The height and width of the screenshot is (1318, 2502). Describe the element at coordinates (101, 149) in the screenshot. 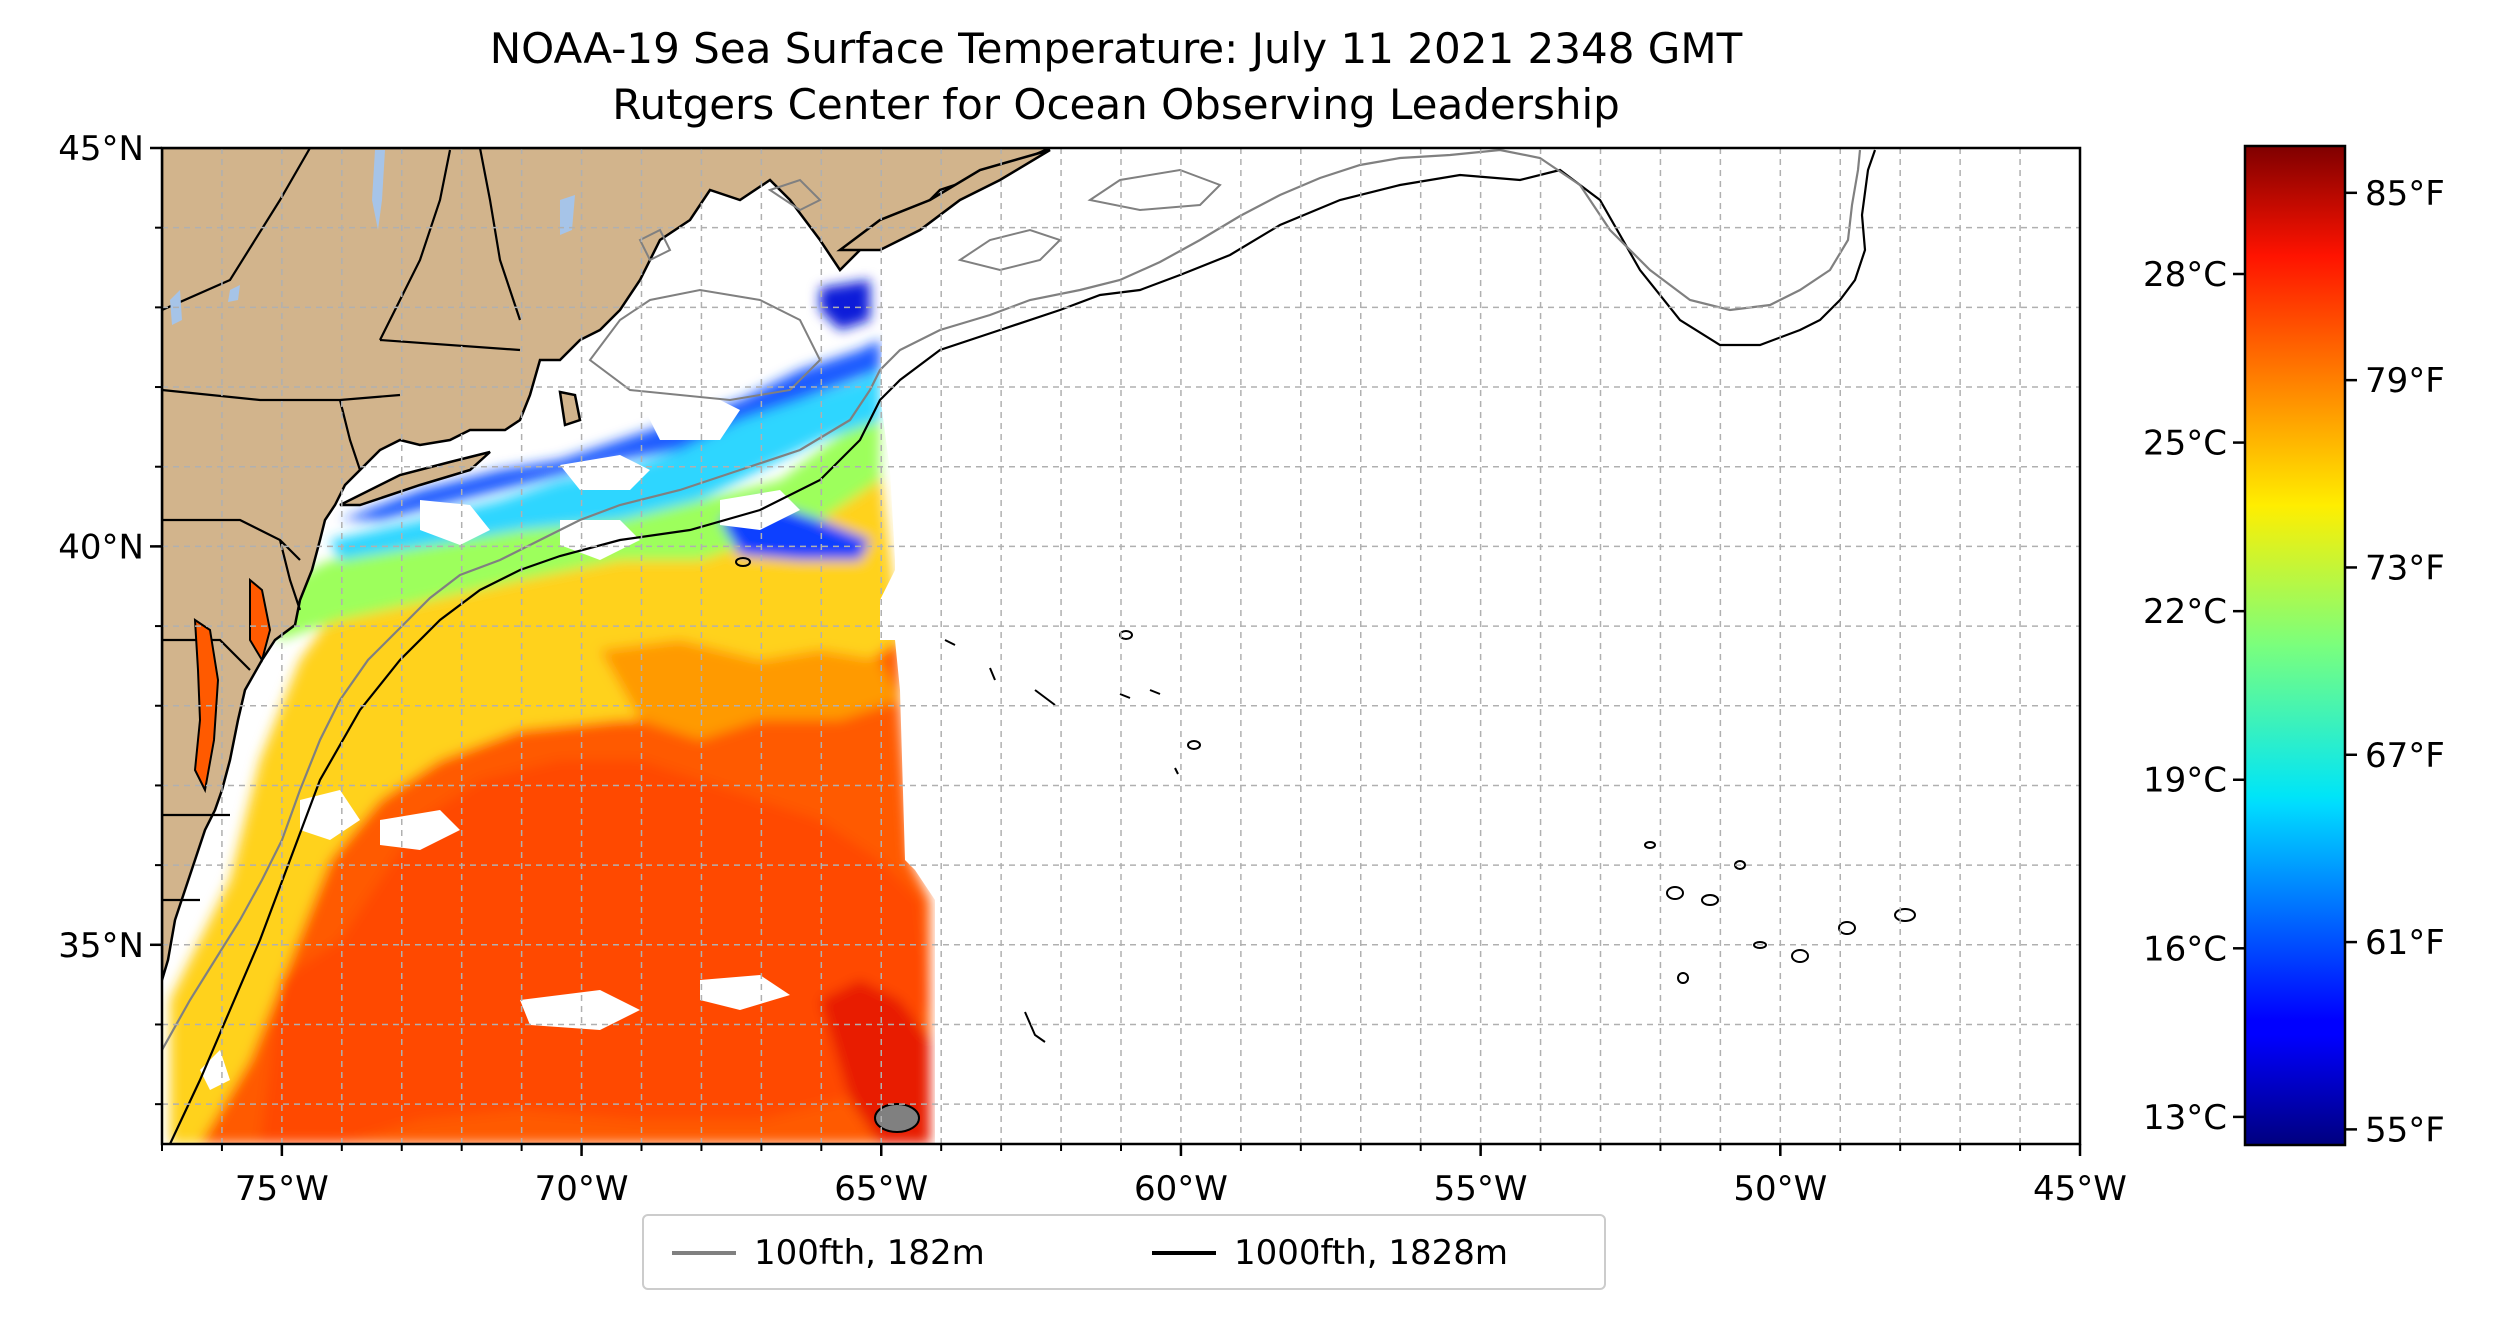

I see `lat-tick-label: 45°N` at that location.